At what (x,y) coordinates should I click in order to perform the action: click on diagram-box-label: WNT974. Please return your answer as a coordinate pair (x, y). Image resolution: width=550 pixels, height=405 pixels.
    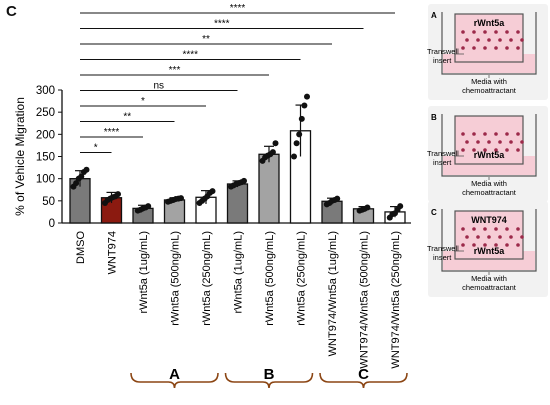
    Looking at the image, I should click on (489, 220).